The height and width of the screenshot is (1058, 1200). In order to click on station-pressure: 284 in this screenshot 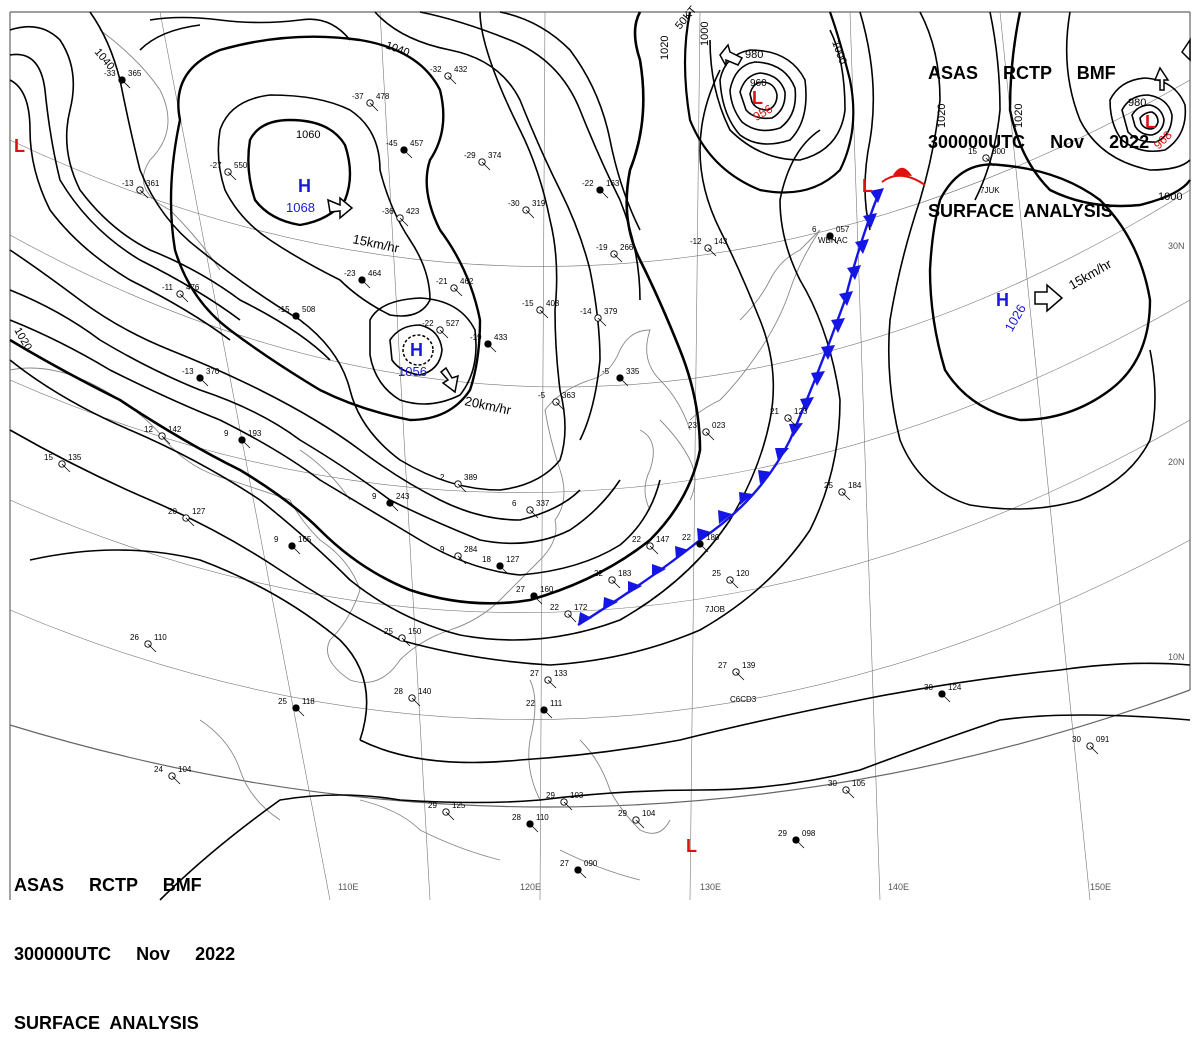, I will do `click(471, 549)`.